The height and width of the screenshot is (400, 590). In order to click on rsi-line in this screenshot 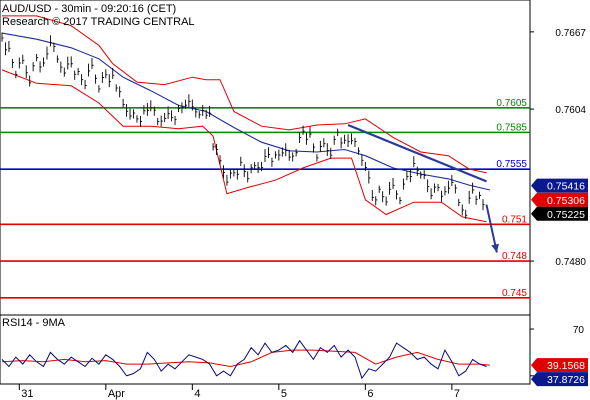, I will do `click(244, 359)`.